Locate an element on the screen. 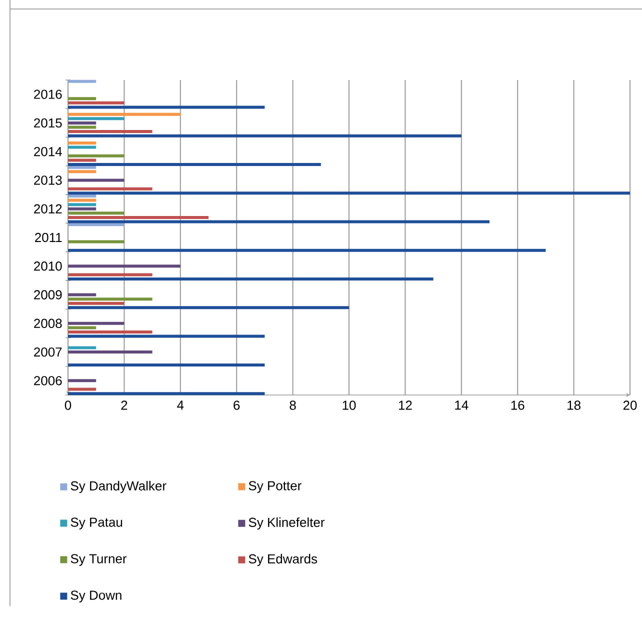 The height and width of the screenshot is (621, 642). legend-label: Sy DandyWalker is located at coordinates (118, 487).